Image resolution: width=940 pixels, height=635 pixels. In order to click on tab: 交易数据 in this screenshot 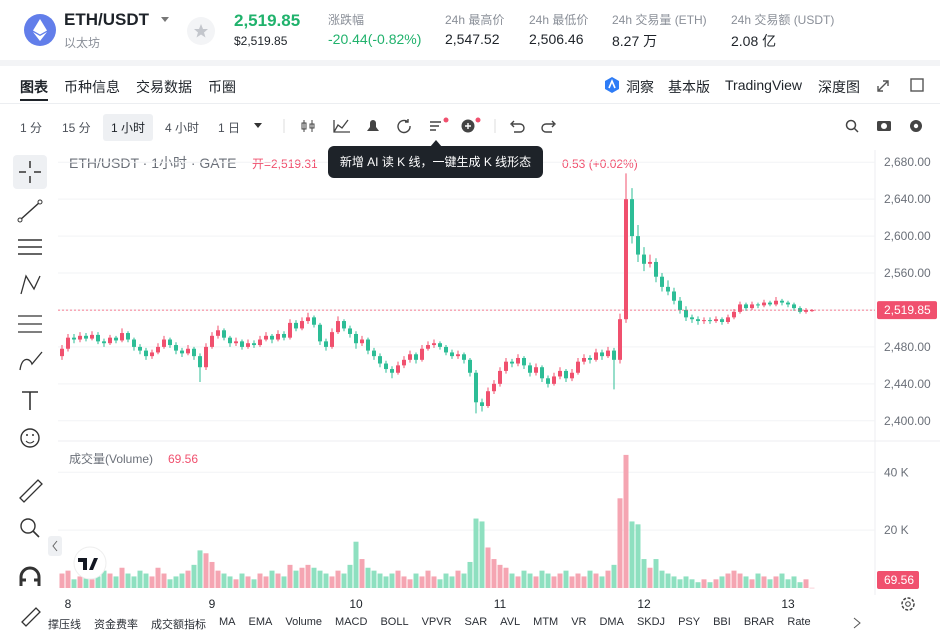, I will do `click(164, 87)`.